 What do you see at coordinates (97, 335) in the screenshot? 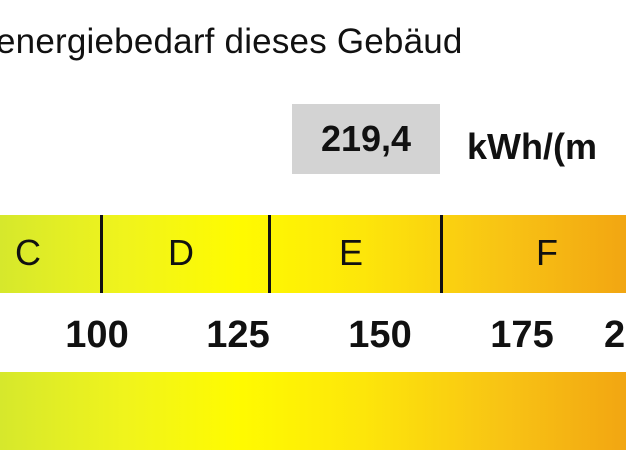
I see `scale-tick: 100` at bounding box center [97, 335].